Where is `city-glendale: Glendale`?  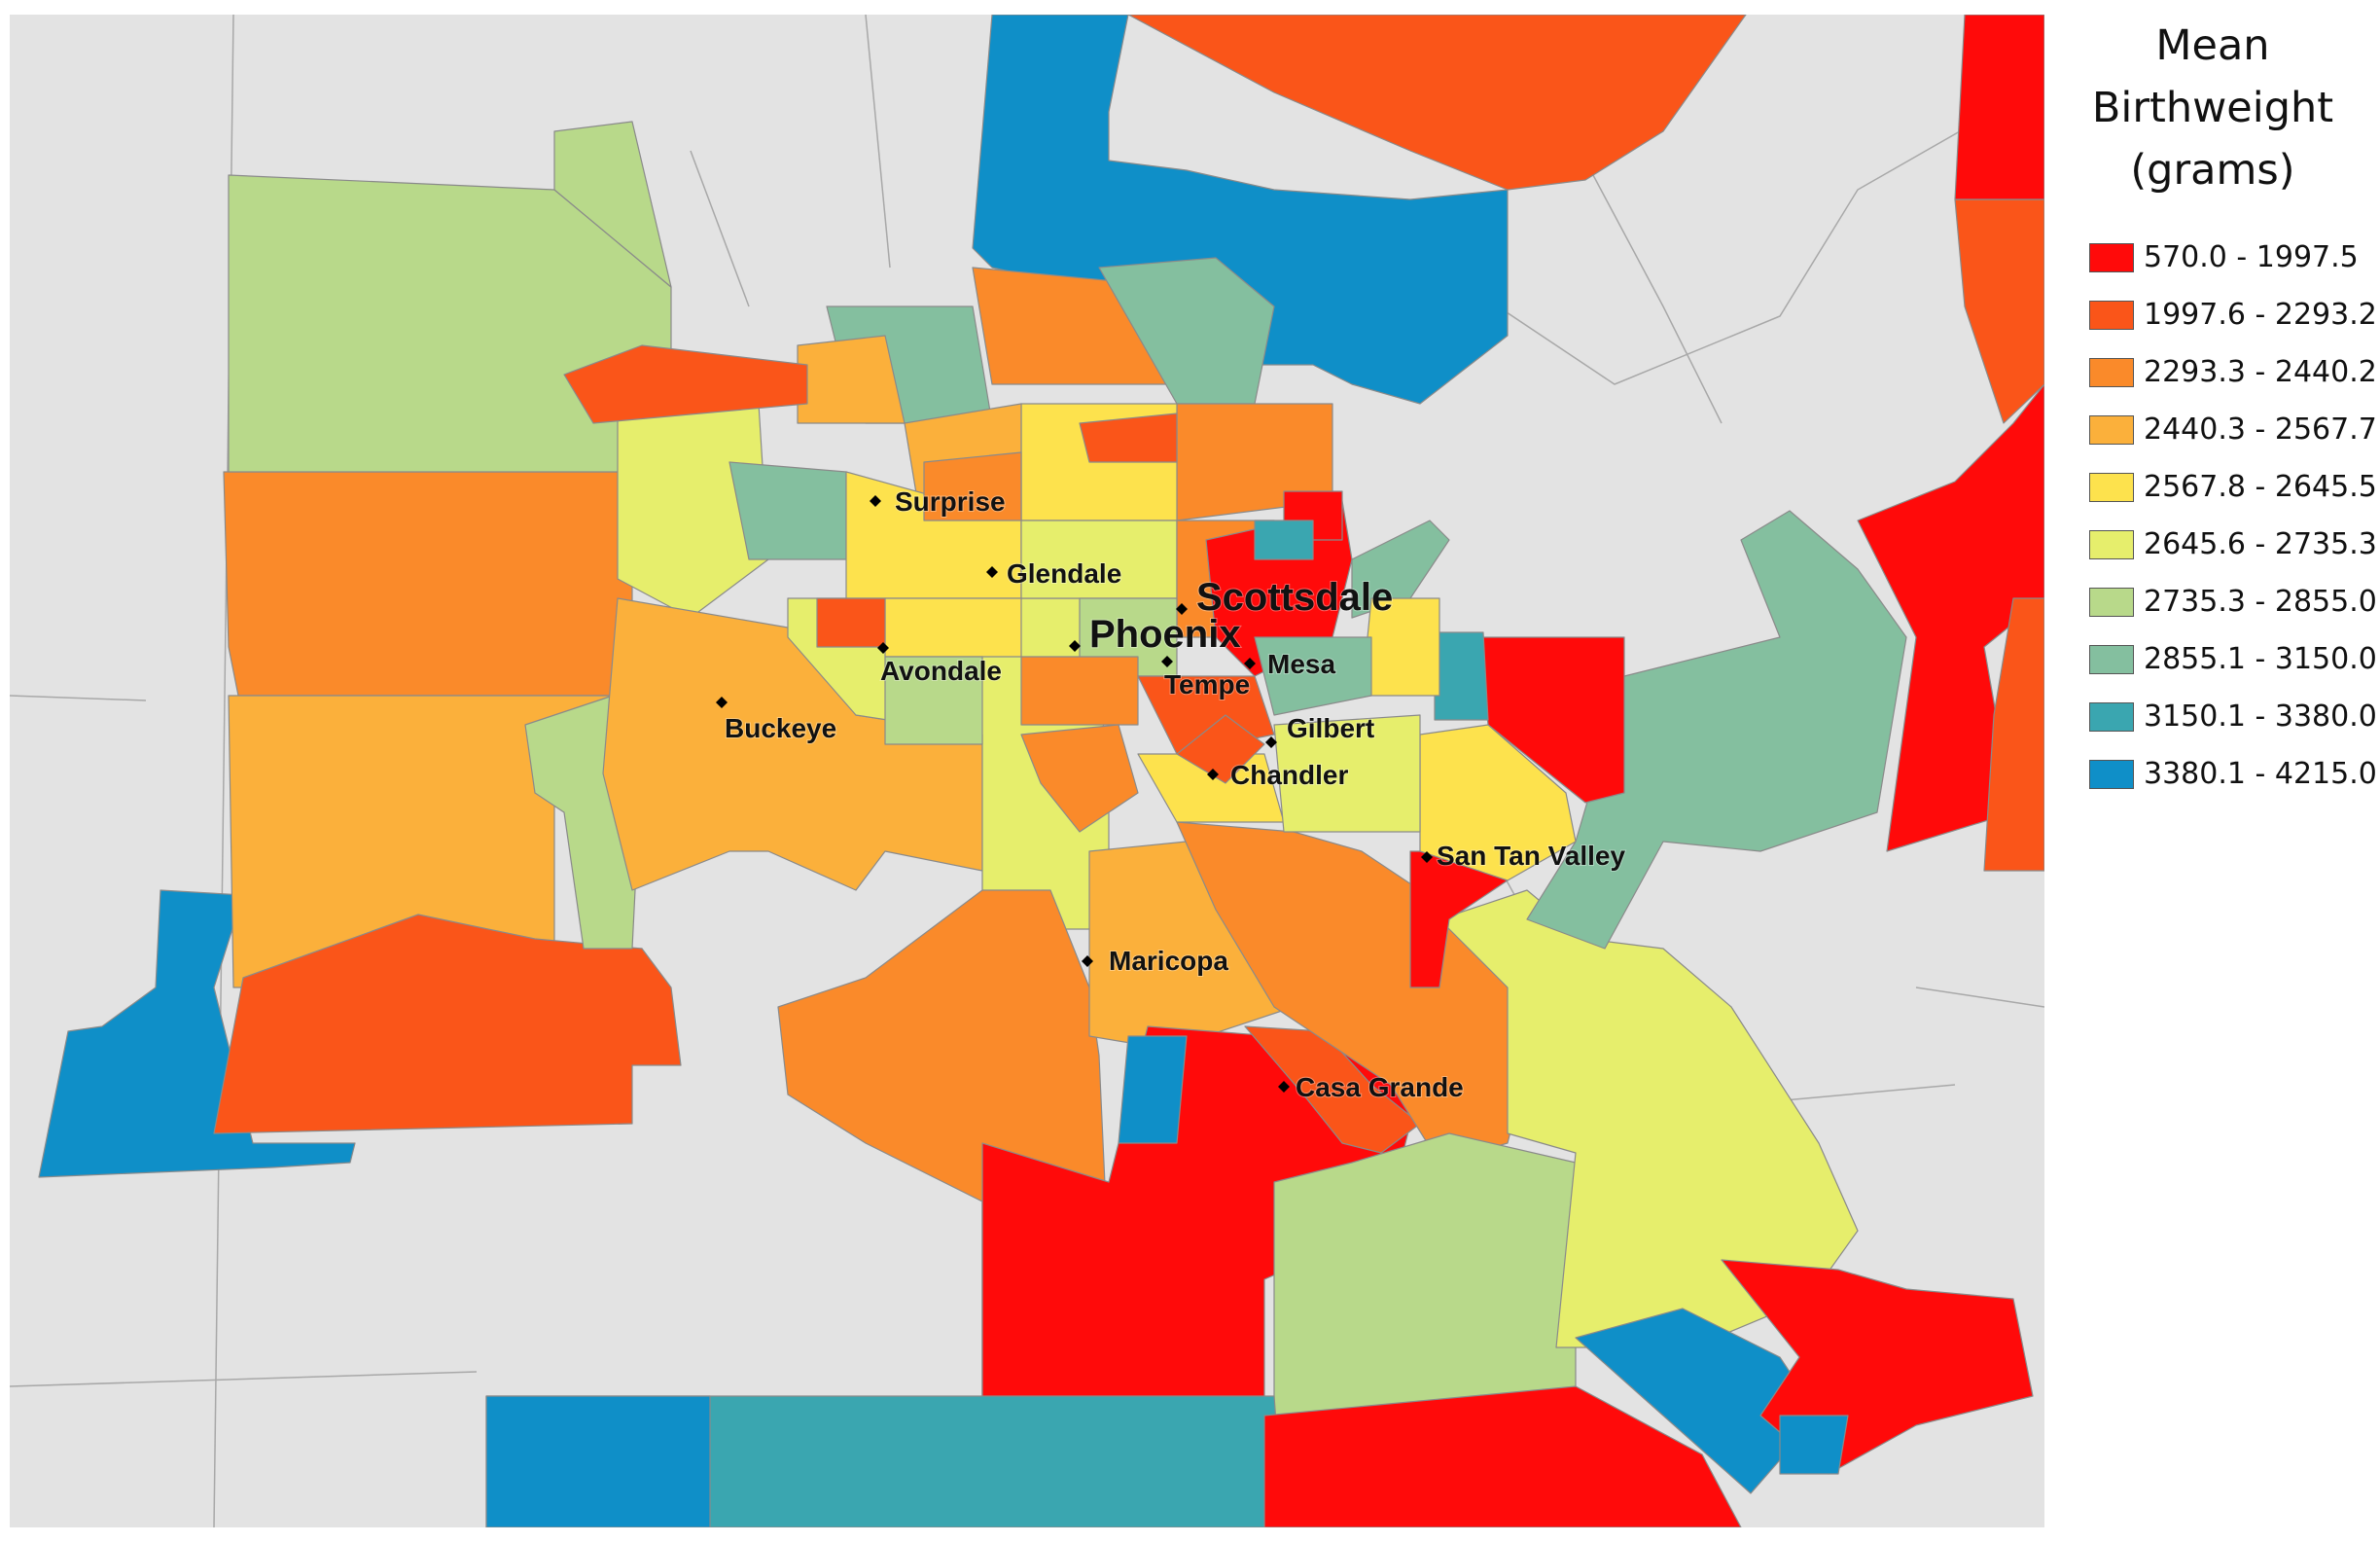
city-glendale: Glendale is located at coordinates (1054, 573).